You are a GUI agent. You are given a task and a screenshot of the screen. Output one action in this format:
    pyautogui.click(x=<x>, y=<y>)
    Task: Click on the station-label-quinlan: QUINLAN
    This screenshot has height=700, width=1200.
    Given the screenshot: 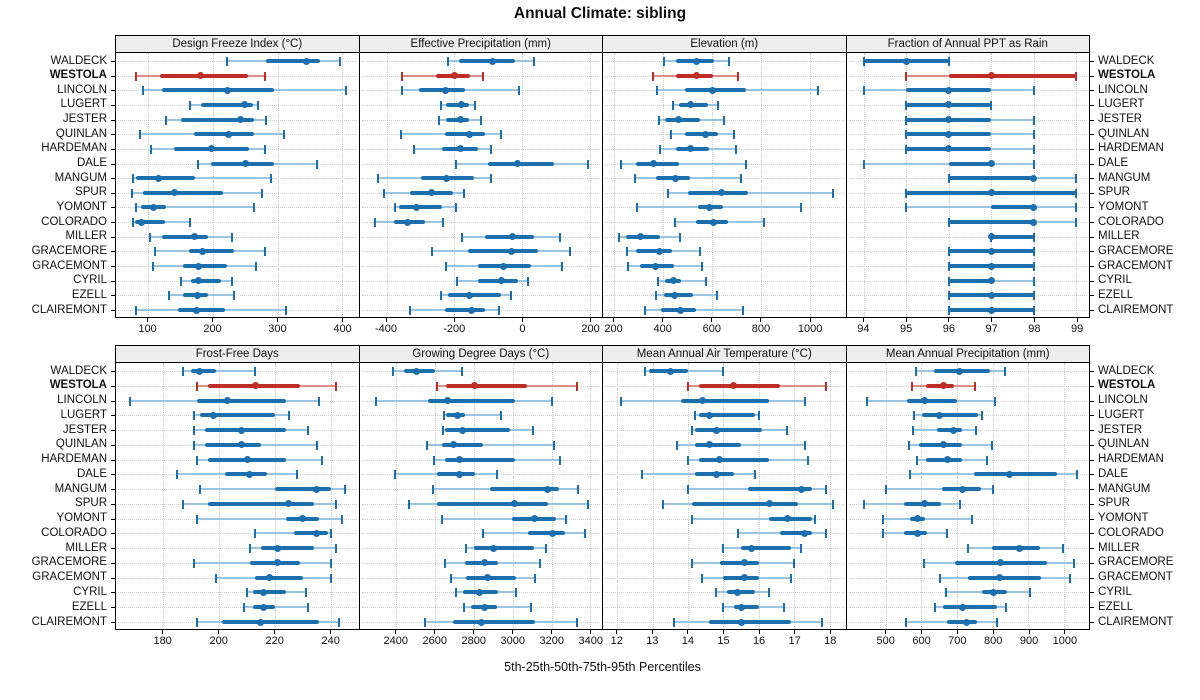 What is the action you would take?
    pyautogui.click(x=1124, y=444)
    